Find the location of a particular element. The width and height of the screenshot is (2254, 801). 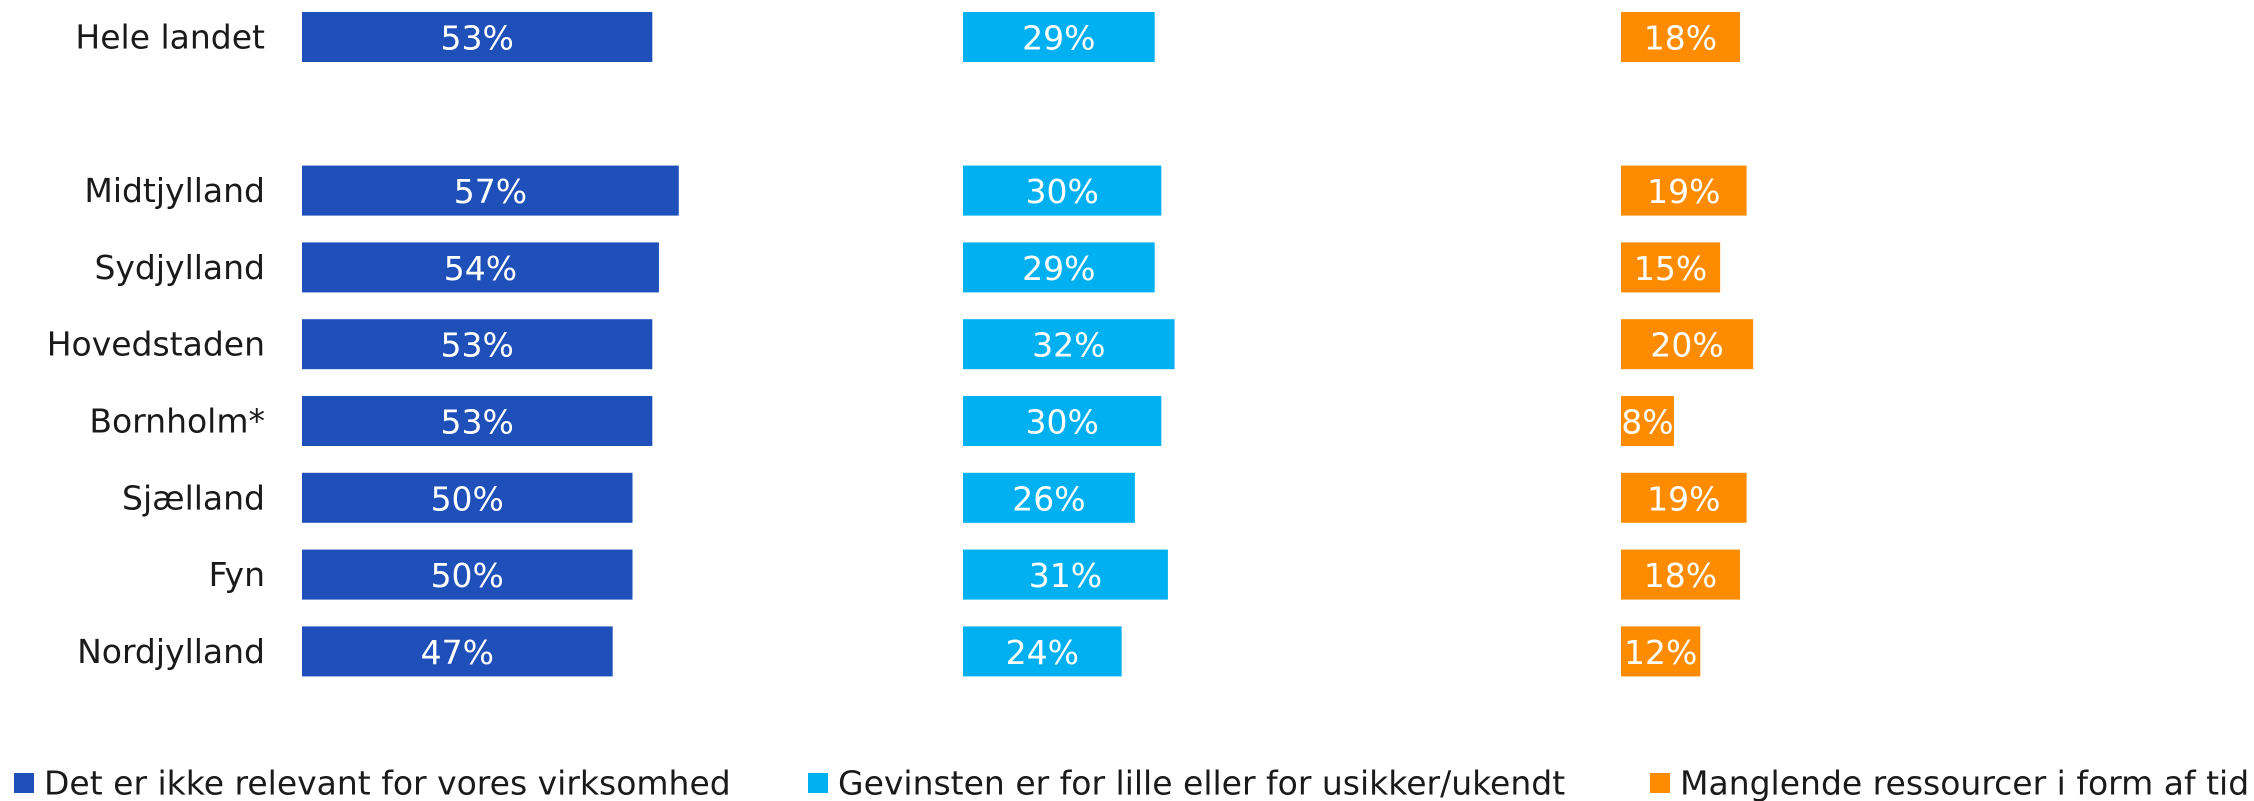

value-label: 12% is located at coordinates (1660, 652).